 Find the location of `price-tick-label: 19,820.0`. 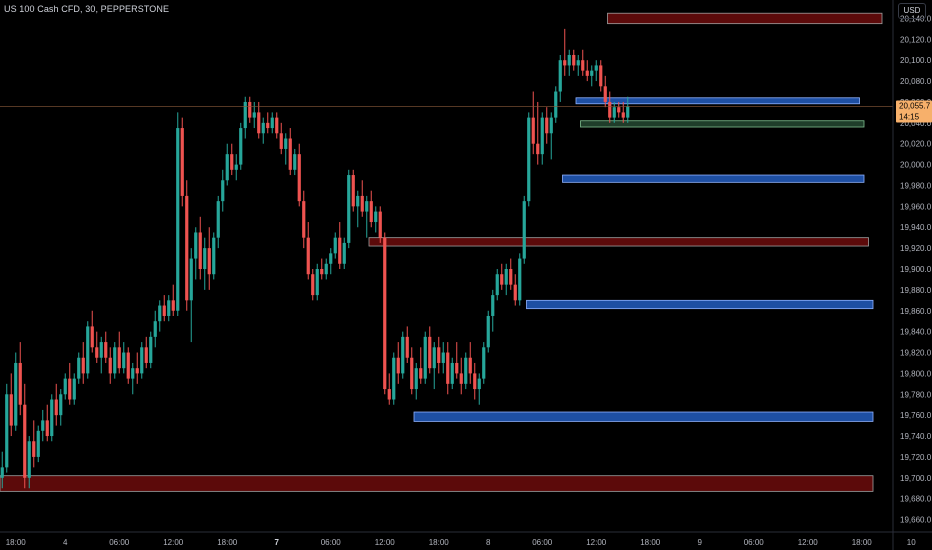

price-tick-label: 19,820.0 is located at coordinates (916, 353).